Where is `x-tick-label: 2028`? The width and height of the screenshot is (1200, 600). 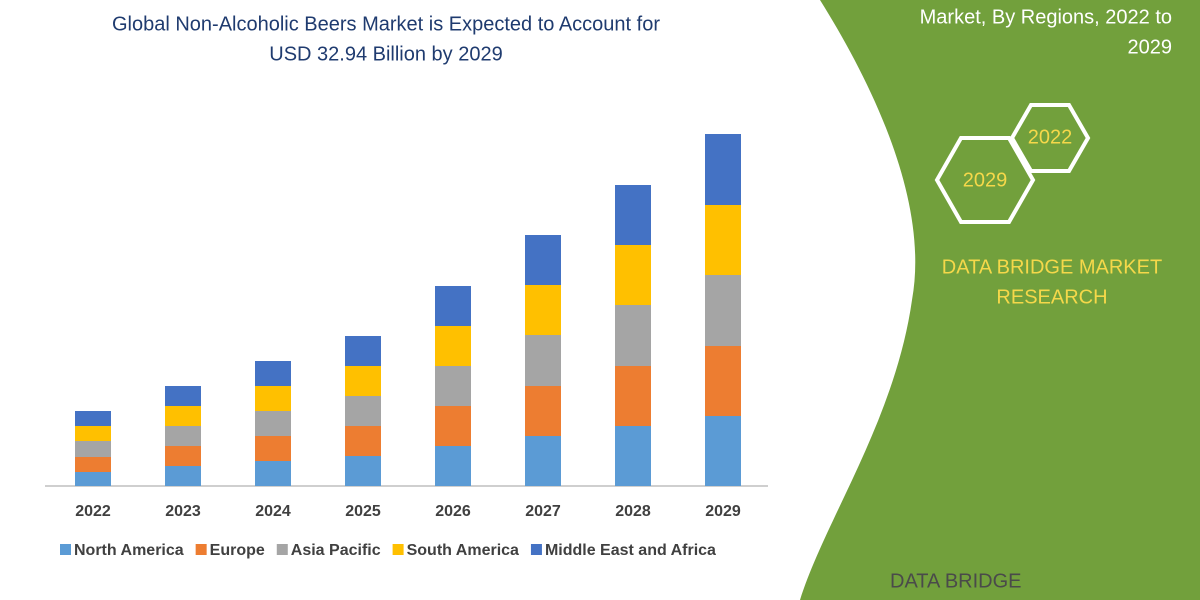 x-tick-label: 2028 is located at coordinates (633, 511).